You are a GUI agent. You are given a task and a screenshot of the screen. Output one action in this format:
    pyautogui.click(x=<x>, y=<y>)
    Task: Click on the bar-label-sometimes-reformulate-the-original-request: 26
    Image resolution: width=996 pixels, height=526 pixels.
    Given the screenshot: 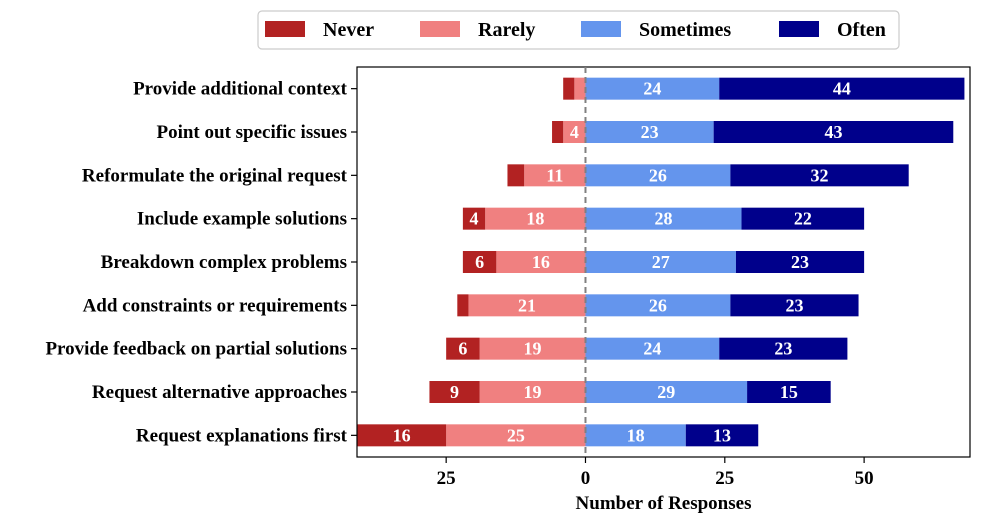 What is the action you would take?
    pyautogui.click(x=658, y=175)
    